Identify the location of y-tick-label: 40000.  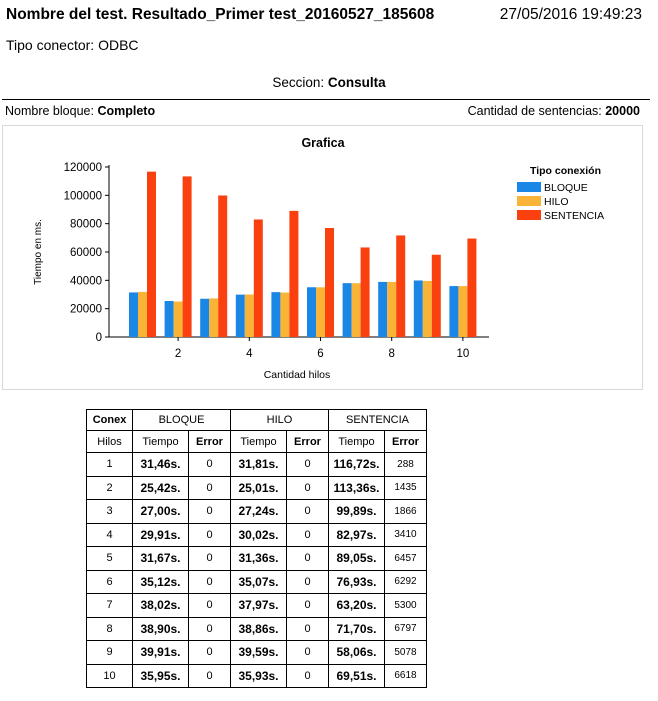
(86, 281).